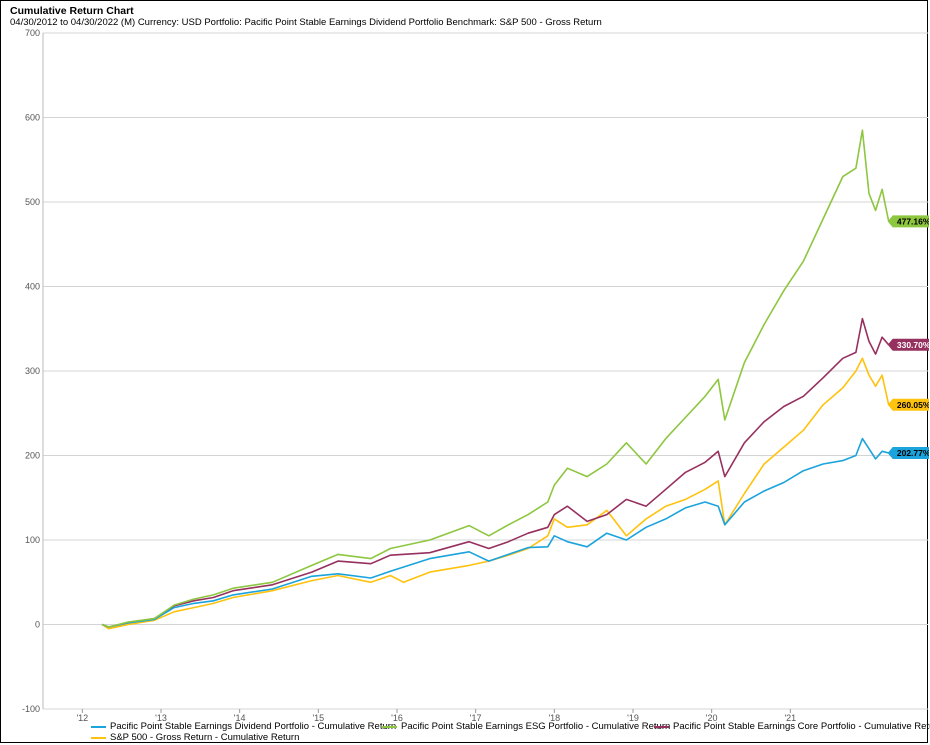 The image size is (930, 745). What do you see at coordinates (32, 202) in the screenshot?
I see `y-tick-label: 500` at bounding box center [32, 202].